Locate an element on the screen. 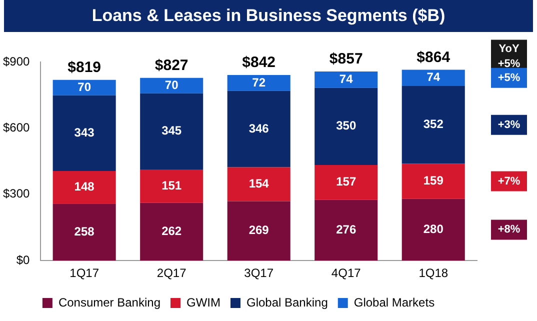  text: +3% is located at coordinates (509, 124).